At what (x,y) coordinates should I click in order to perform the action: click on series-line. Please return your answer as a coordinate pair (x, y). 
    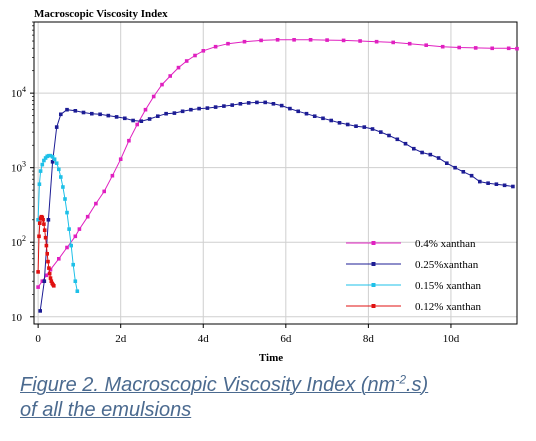
    Looking at the image, I should click on (57, 223).